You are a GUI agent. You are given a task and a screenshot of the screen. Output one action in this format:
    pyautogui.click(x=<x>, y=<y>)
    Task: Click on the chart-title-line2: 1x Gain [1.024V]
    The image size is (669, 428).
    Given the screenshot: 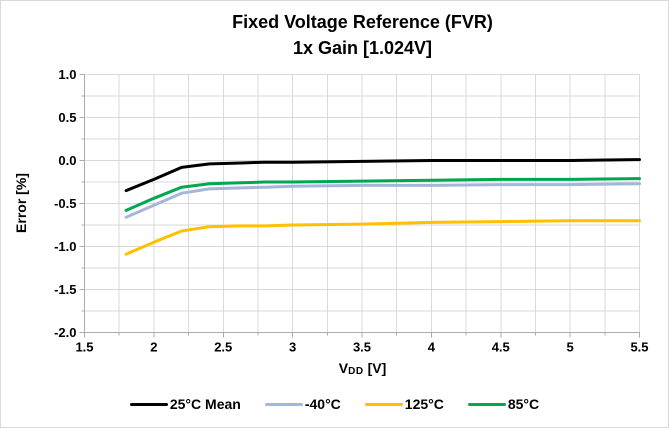 What is the action you would take?
    pyautogui.click(x=362, y=48)
    